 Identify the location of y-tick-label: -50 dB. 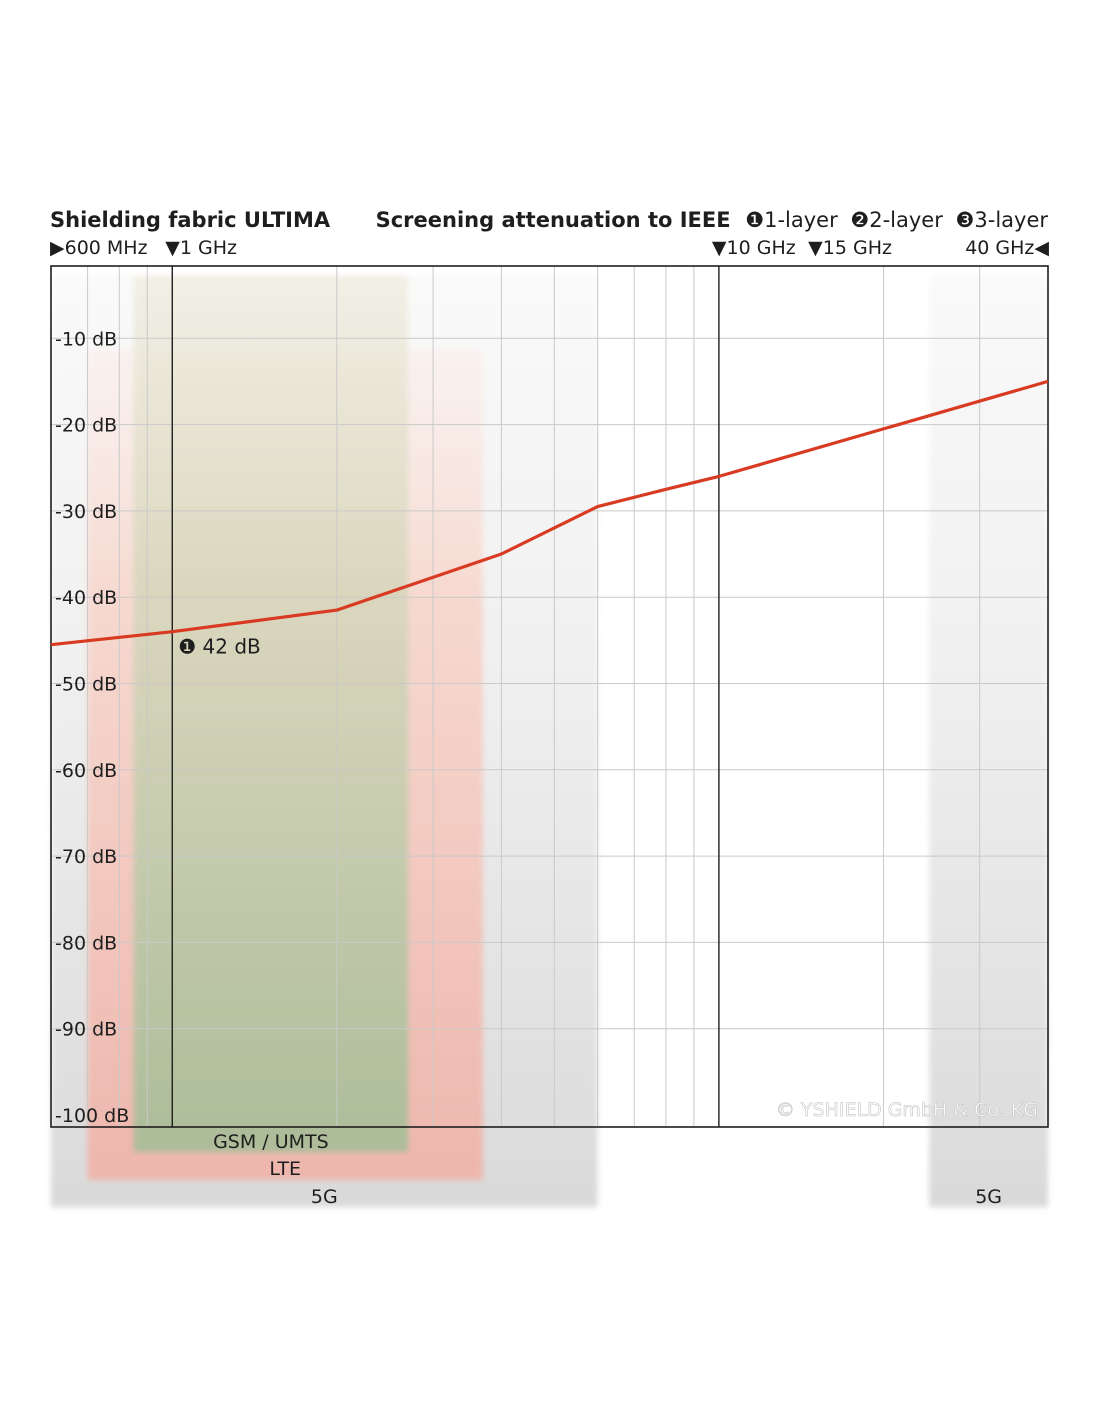
(86, 685).